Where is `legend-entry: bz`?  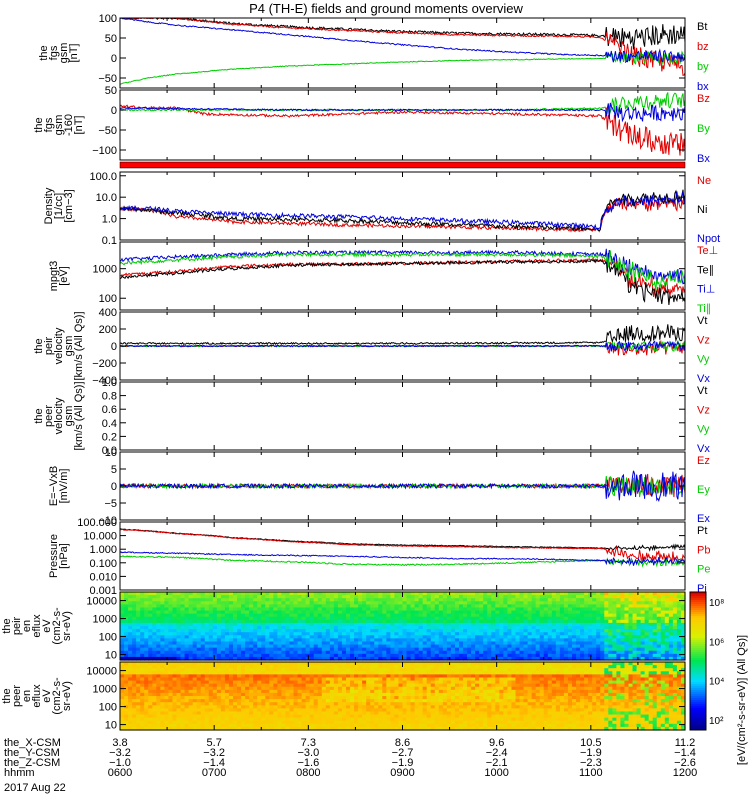 legend-entry: bz is located at coordinates (703, 47).